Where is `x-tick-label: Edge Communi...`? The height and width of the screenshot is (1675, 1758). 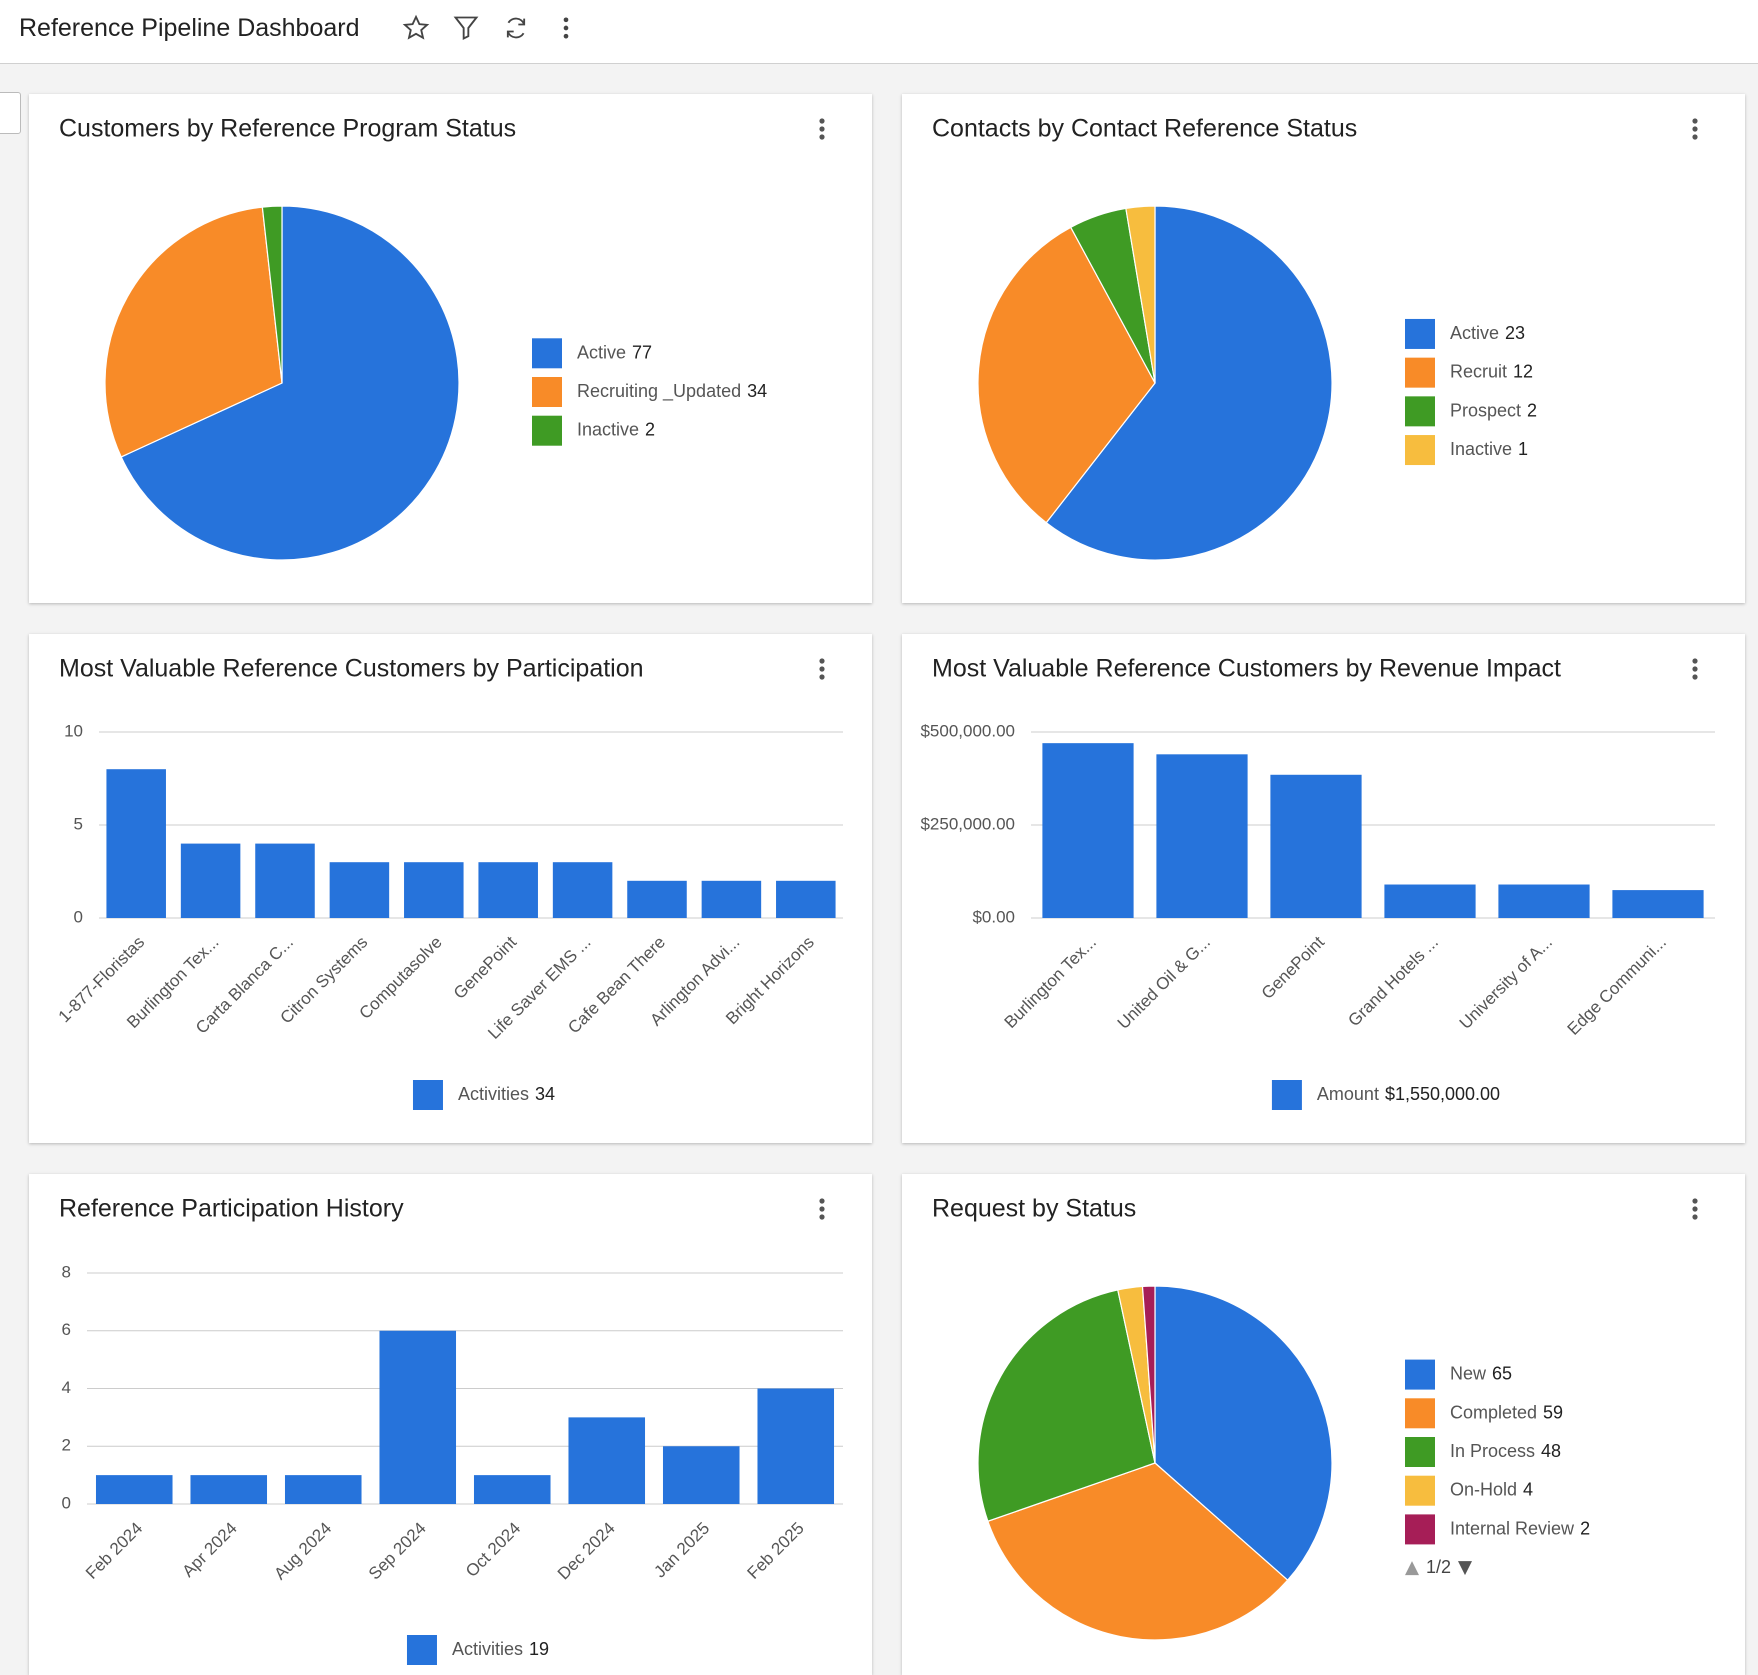 x-tick-label: Edge Communi... is located at coordinates (1617, 986).